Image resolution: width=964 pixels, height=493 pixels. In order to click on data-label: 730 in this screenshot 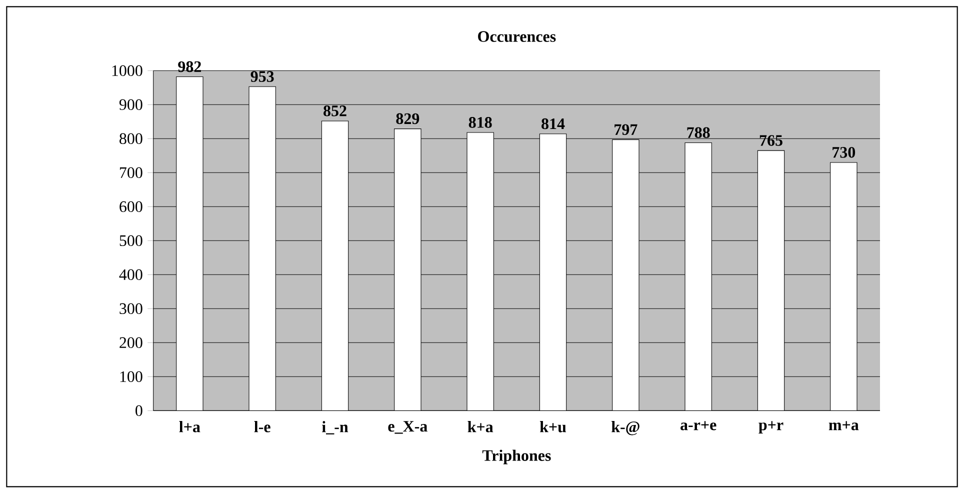, I will do `click(844, 152)`.